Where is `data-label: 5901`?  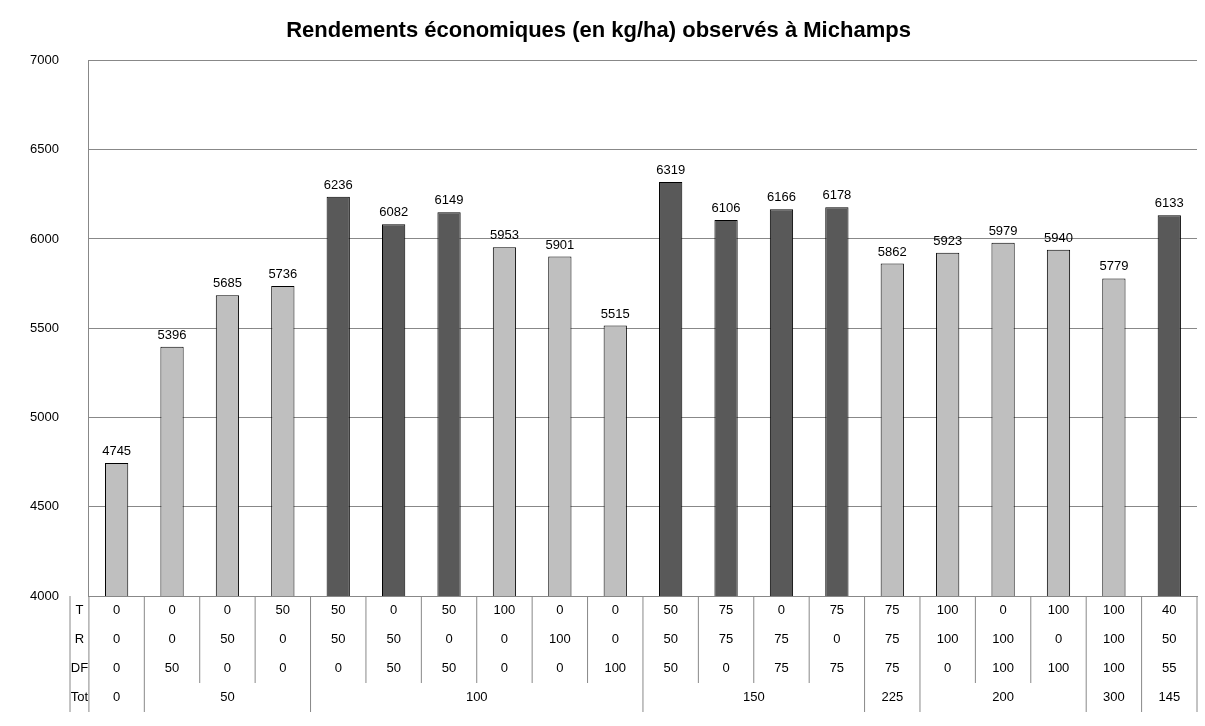
data-label: 5901 is located at coordinates (560, 244).